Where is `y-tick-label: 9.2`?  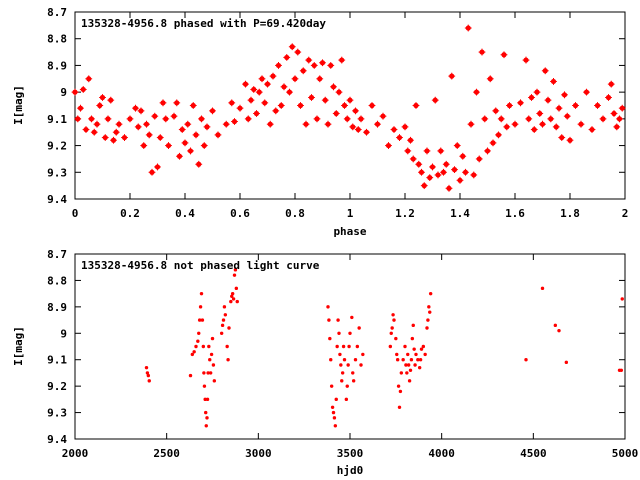 y-tick-label: 9.2 is located at coordinates (57, 146).